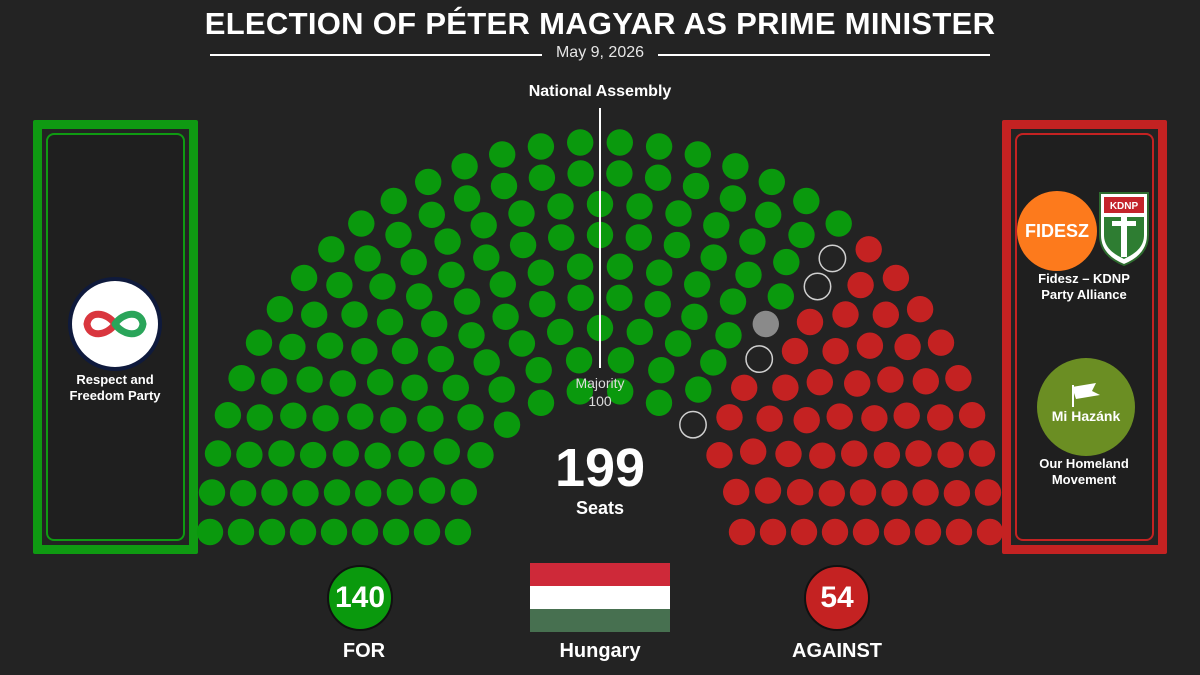 The image size is (1200, 675). I want to click on flag-stripe-white, so click(600, 597).